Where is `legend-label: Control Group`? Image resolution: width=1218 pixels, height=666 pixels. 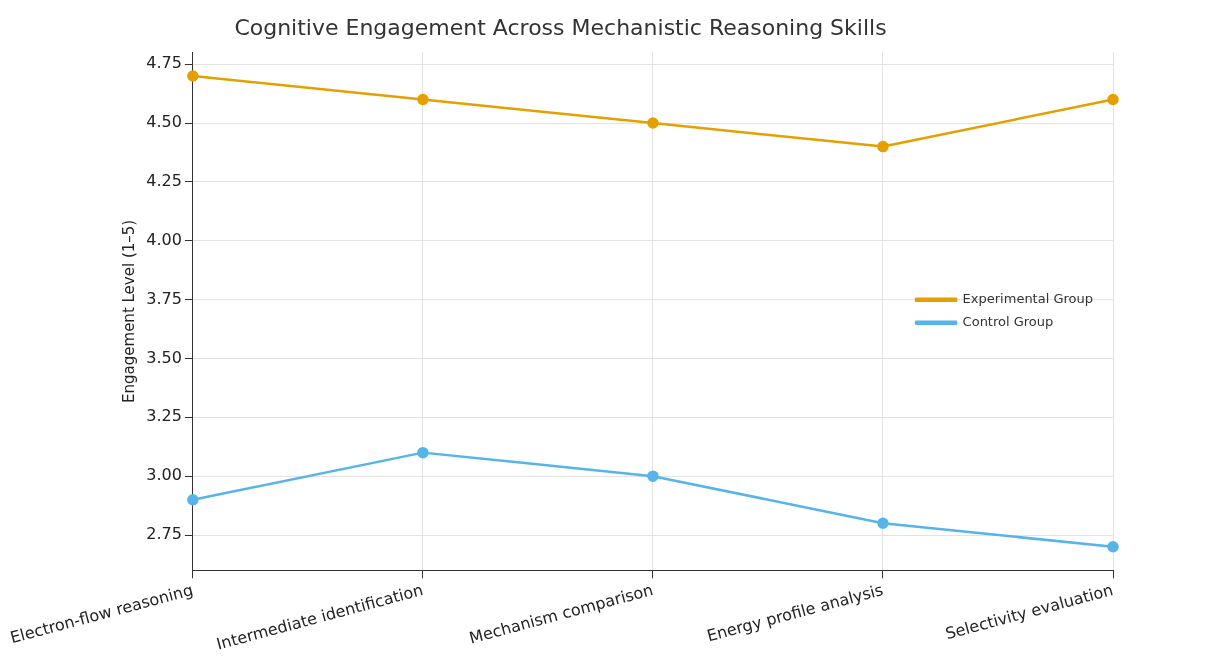
legend-label: Control Group is located at coordinates (1008, 322).